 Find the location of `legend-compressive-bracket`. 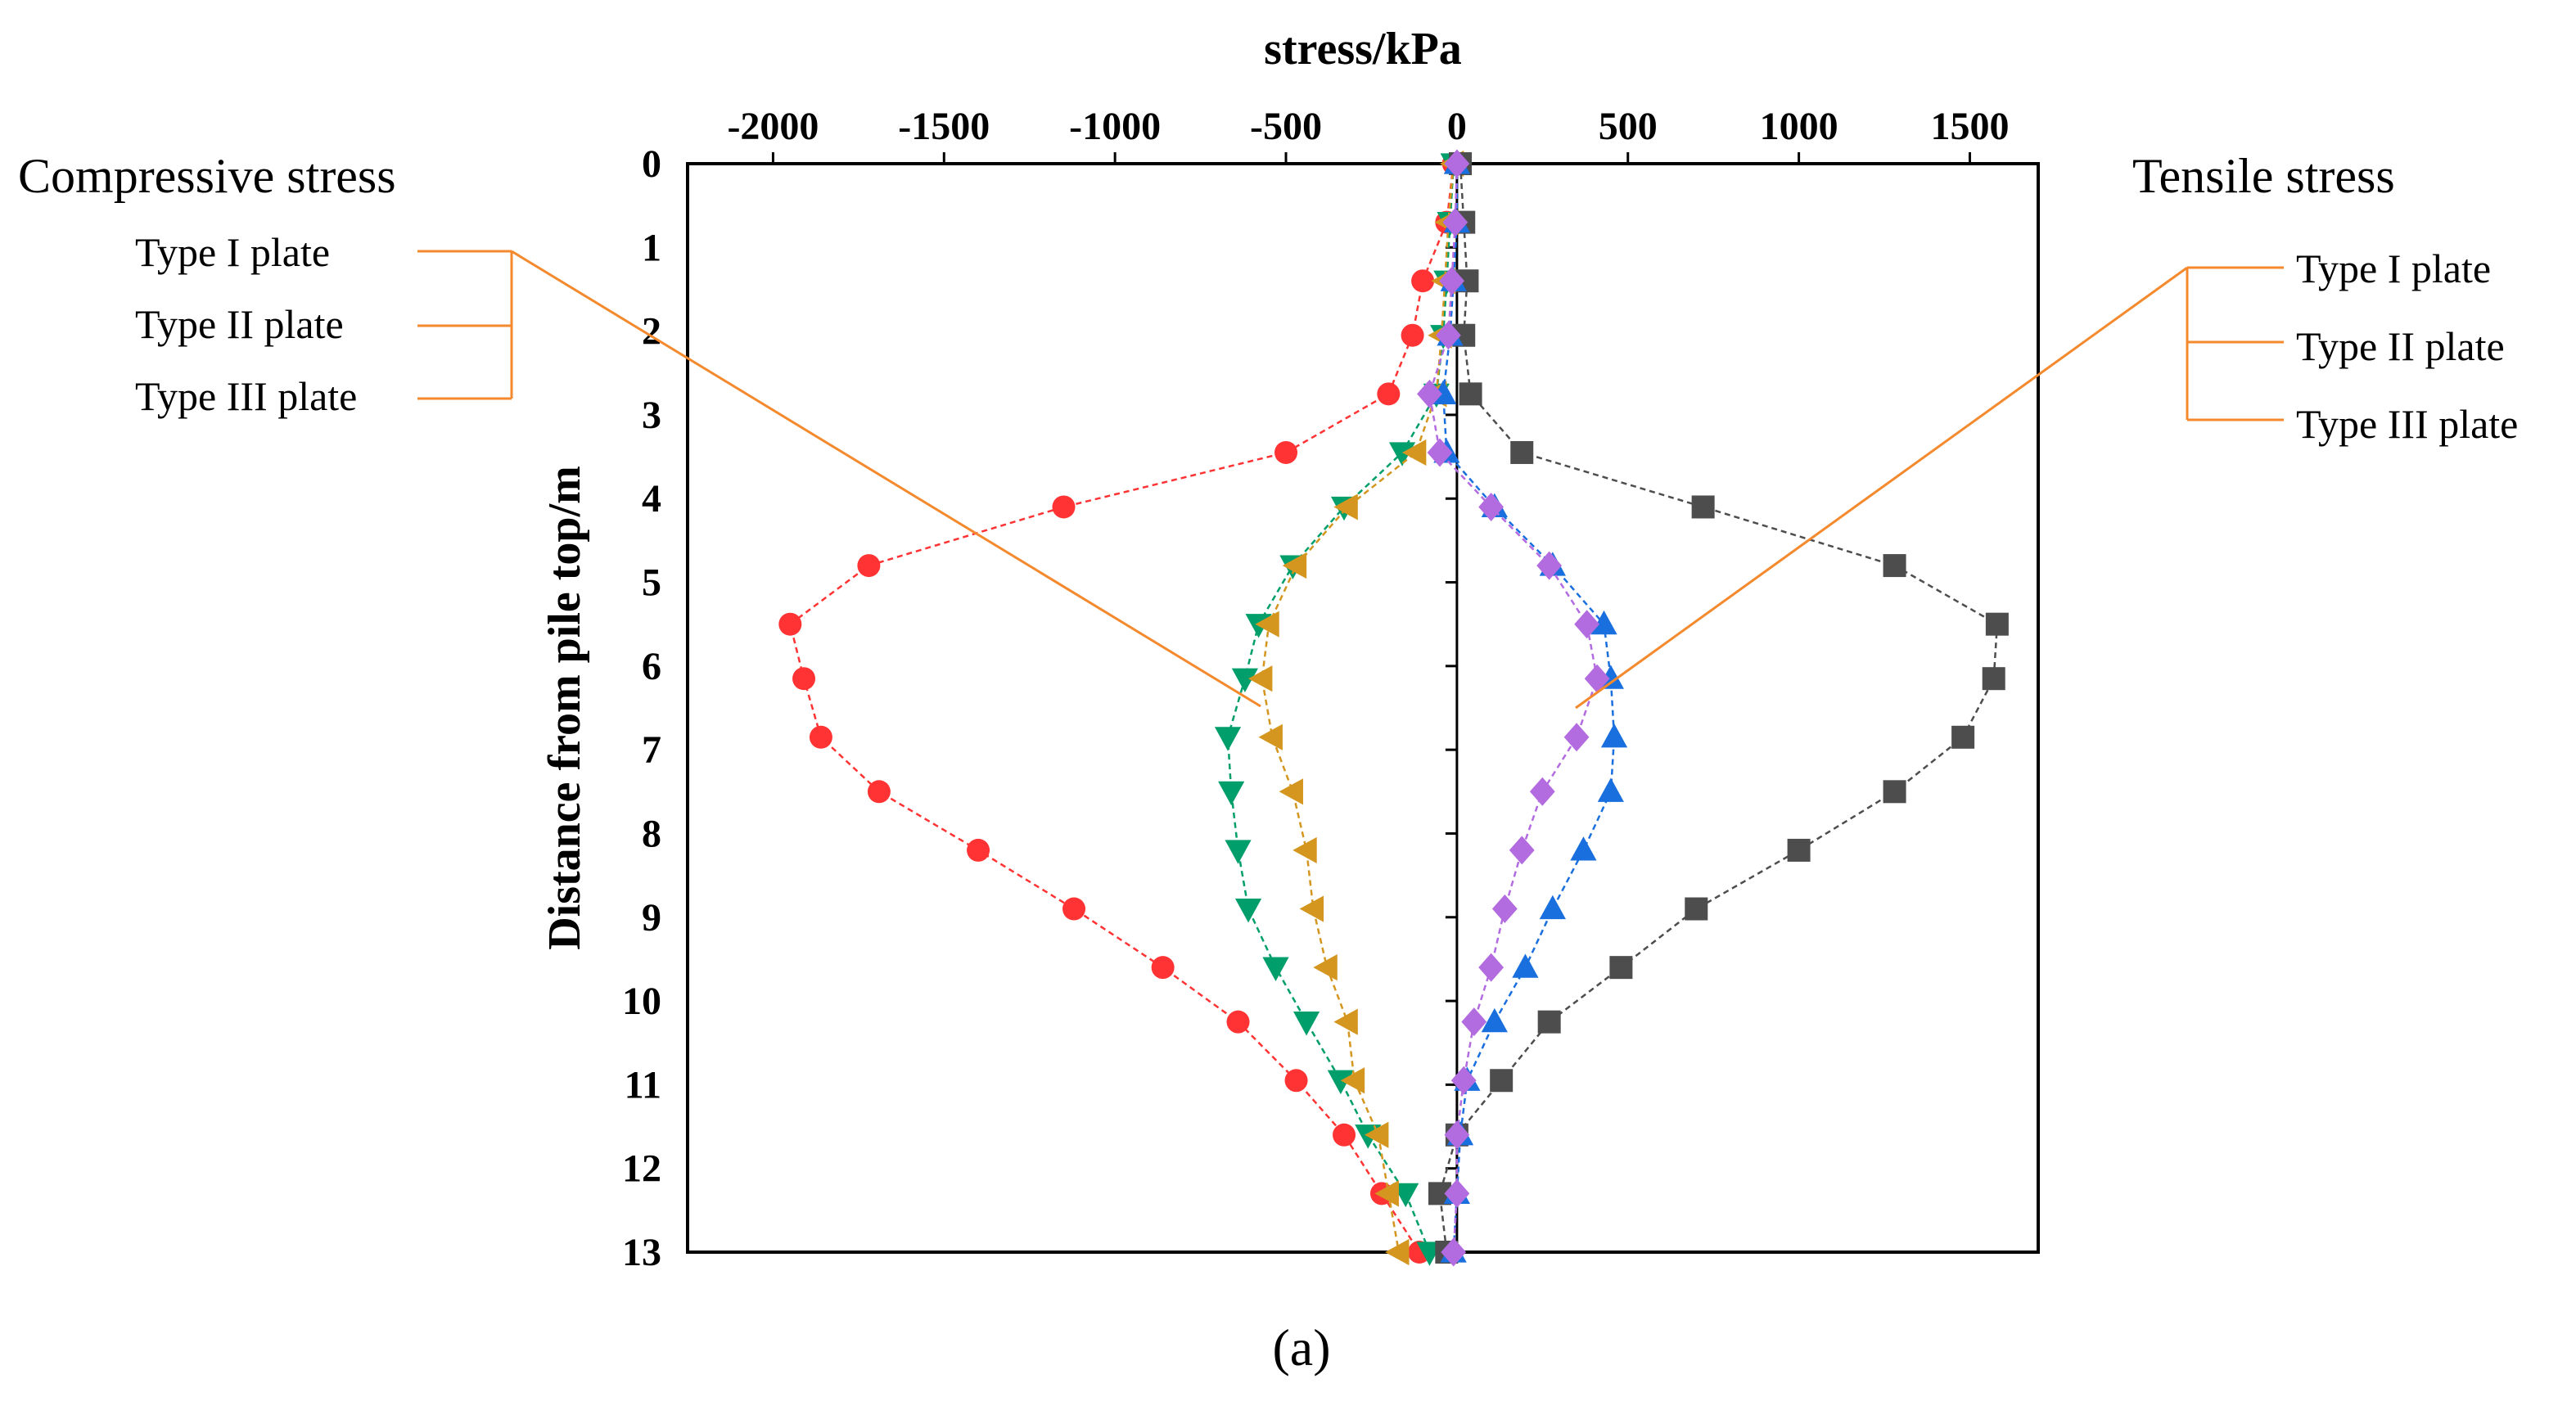

legend-compressive-bracket is located at coordinates (465, 325).